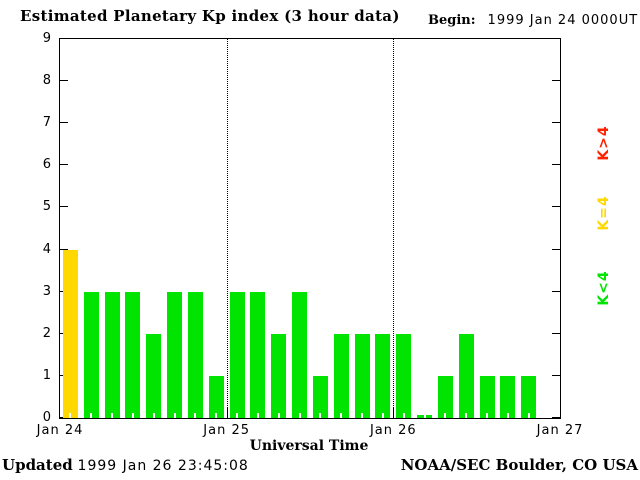 The width and height of the screenshot is (640, 480). Describe the element at coordinates (163, 466) in the screenshot. I see `updated-value: 1999 Jan 26 23:45:08` at that location.